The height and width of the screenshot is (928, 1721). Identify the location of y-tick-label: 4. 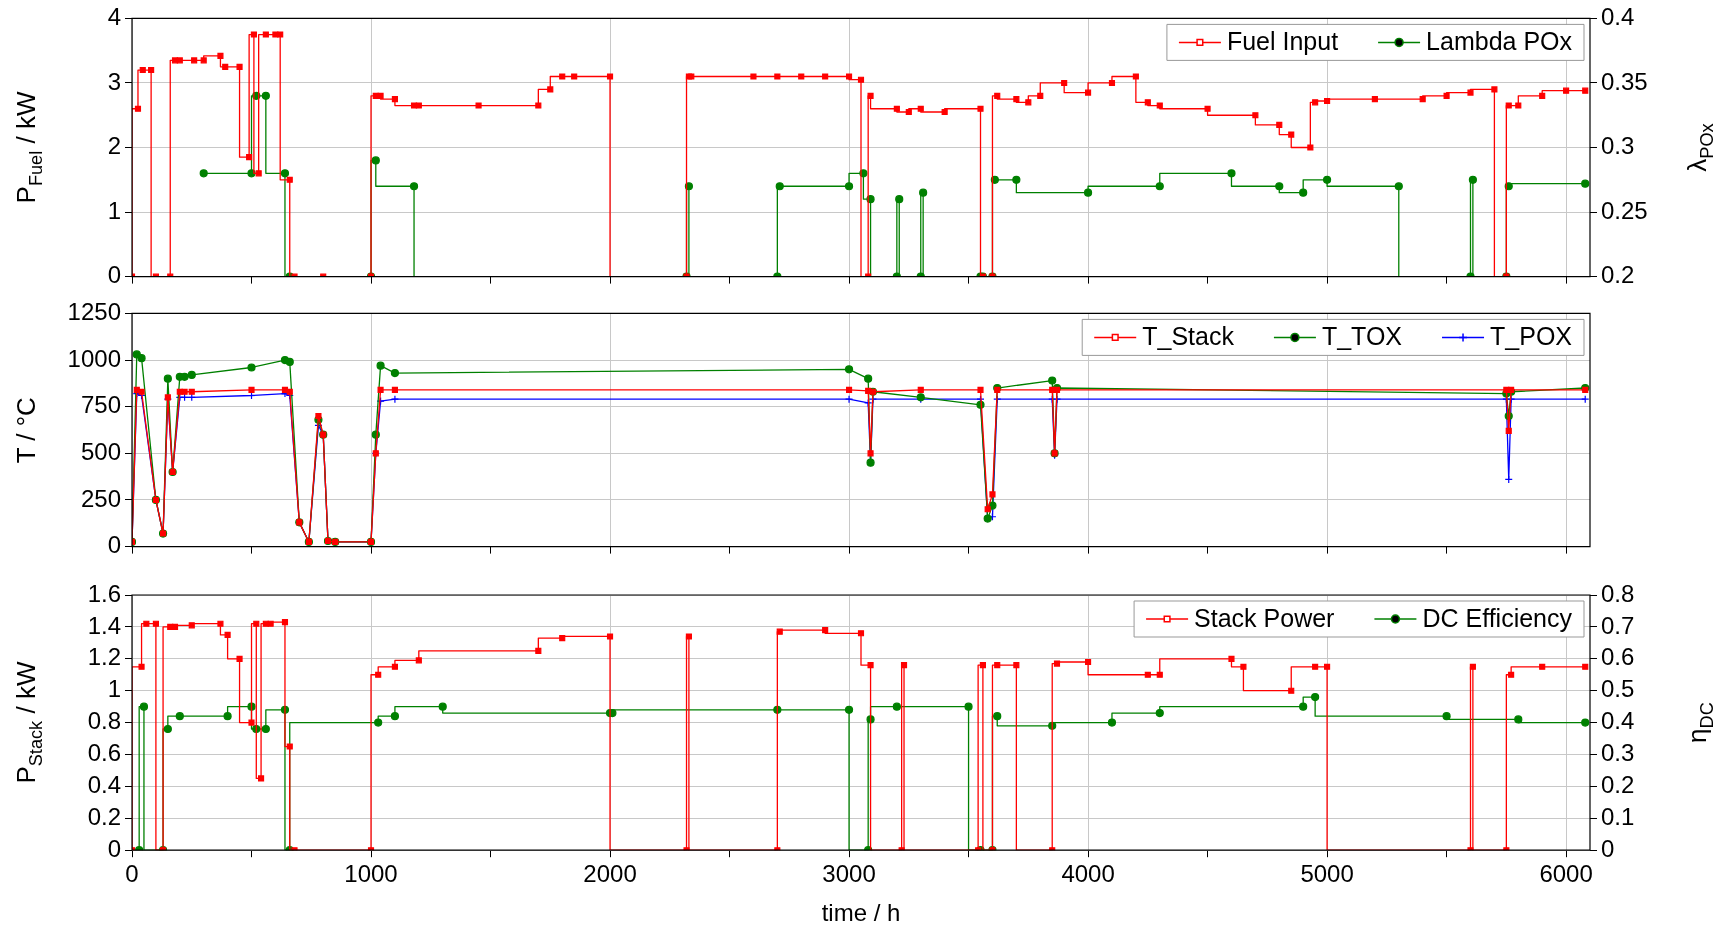
(114, 17).